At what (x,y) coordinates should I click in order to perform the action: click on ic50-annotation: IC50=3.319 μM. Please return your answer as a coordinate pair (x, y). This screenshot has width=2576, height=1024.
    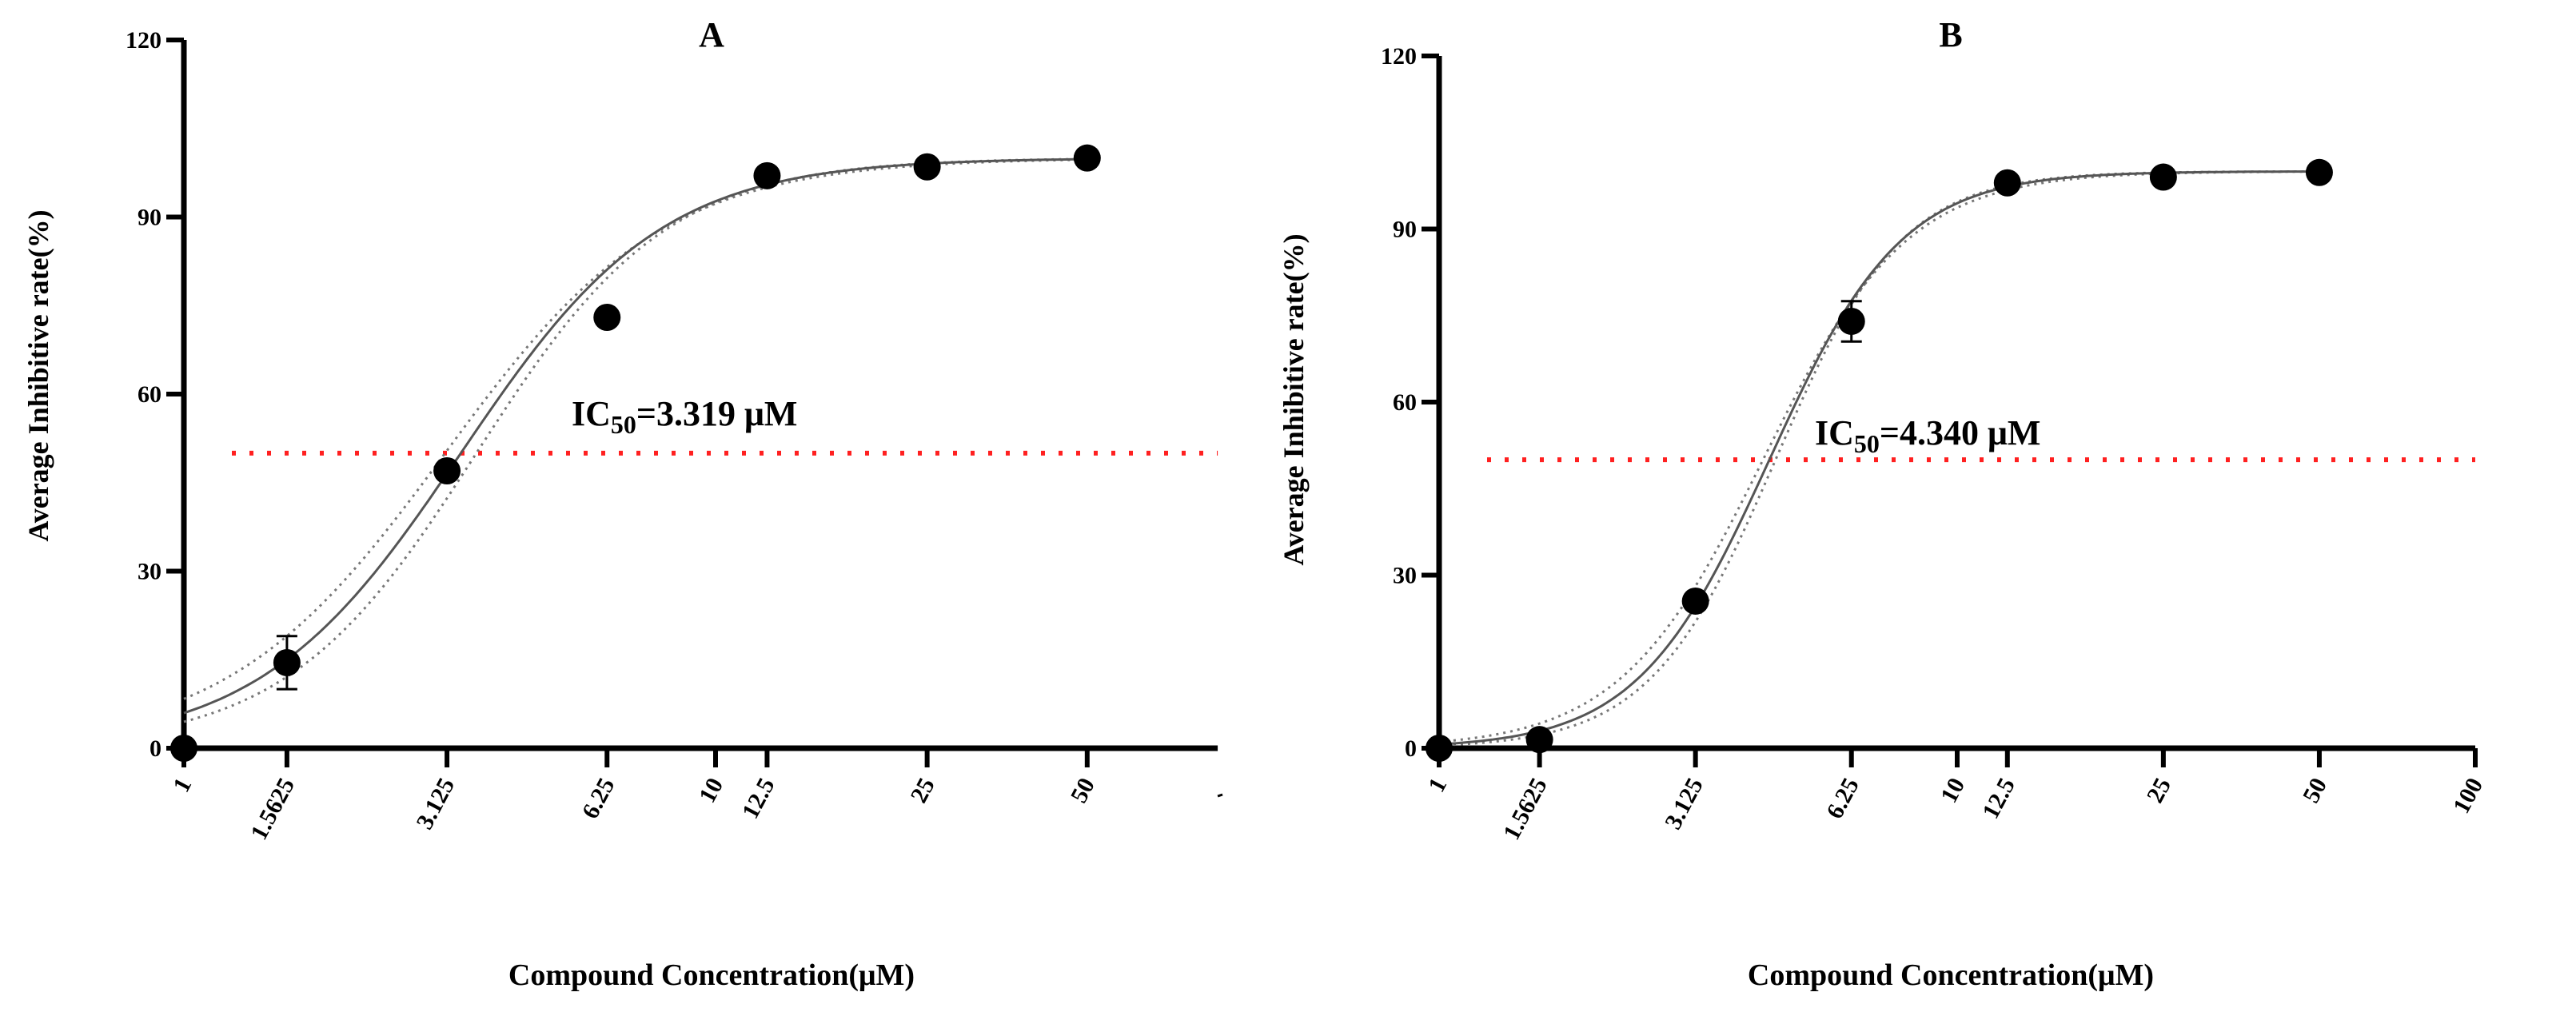
    Looking at the image, I should click on (684, 416).